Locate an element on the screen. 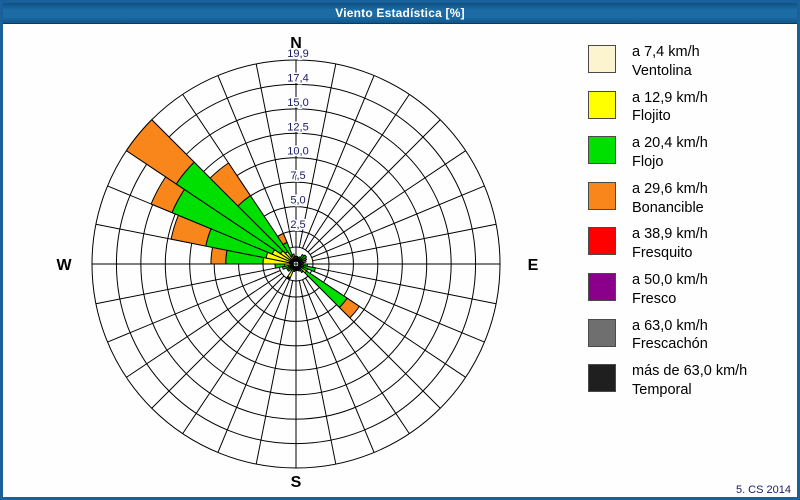 The height and width of the screenshot is (500, 800). legend-item-fresco: a 50,0 km/h Fresco is located at coordinates (690, 295).